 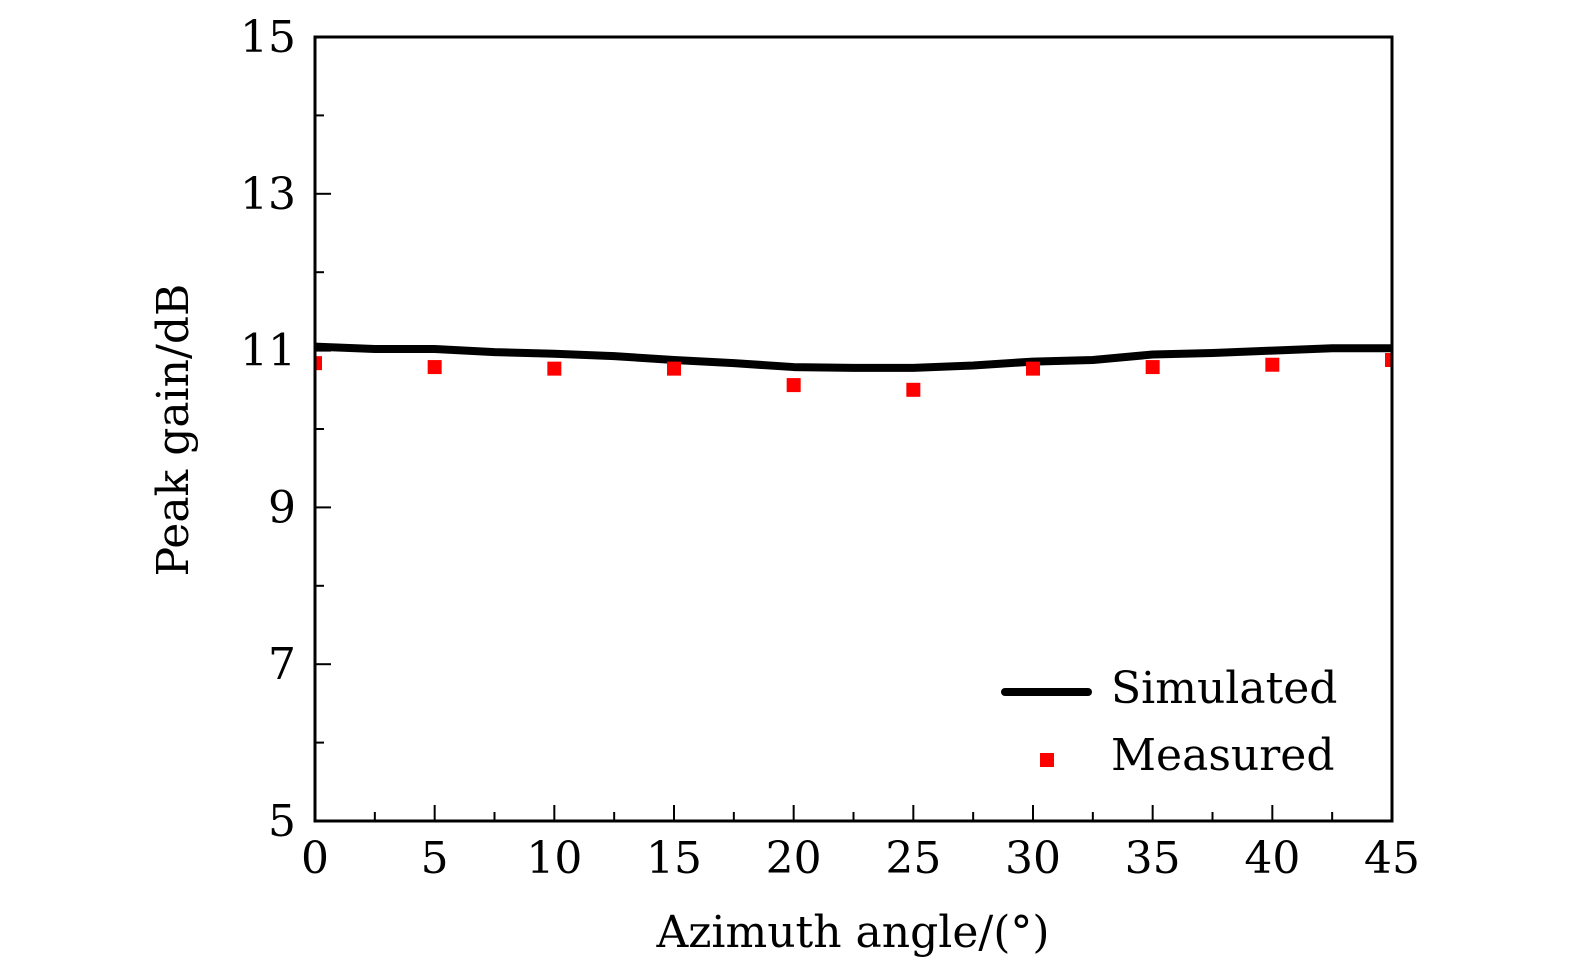 I want to click on x-tick-label: 10, so click(x=554, y=858).